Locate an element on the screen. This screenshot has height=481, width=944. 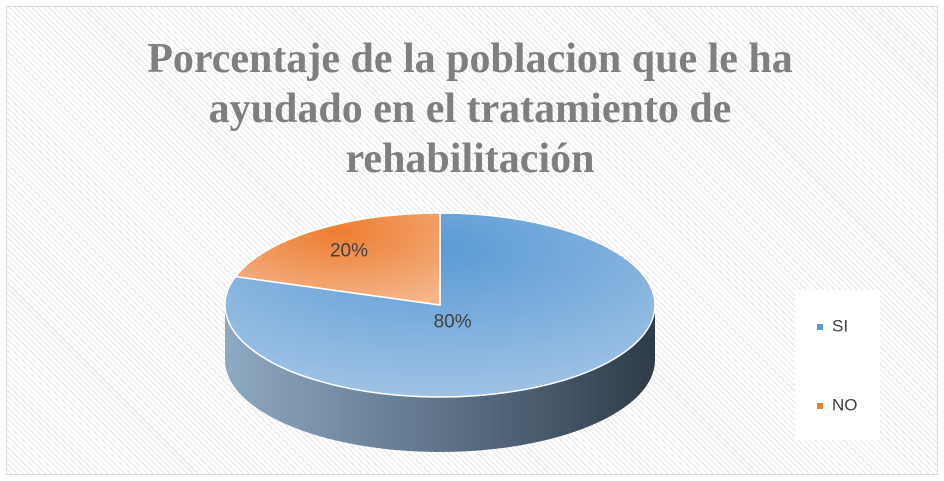
legend-label: NO is located at coordinates (845, 404).